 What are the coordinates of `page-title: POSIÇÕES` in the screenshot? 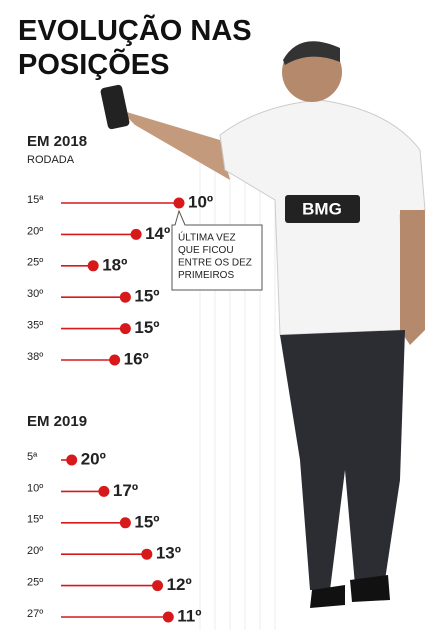 It's located at (94, 64).